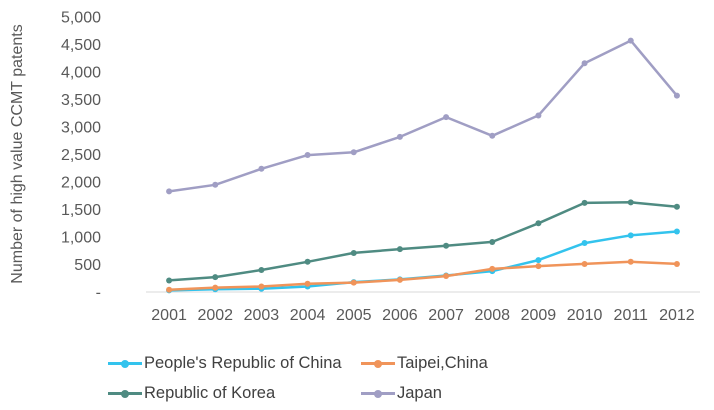 This screenshot has height=410, width=714. I want to click on legend-marker-japan, so click(378, 393).